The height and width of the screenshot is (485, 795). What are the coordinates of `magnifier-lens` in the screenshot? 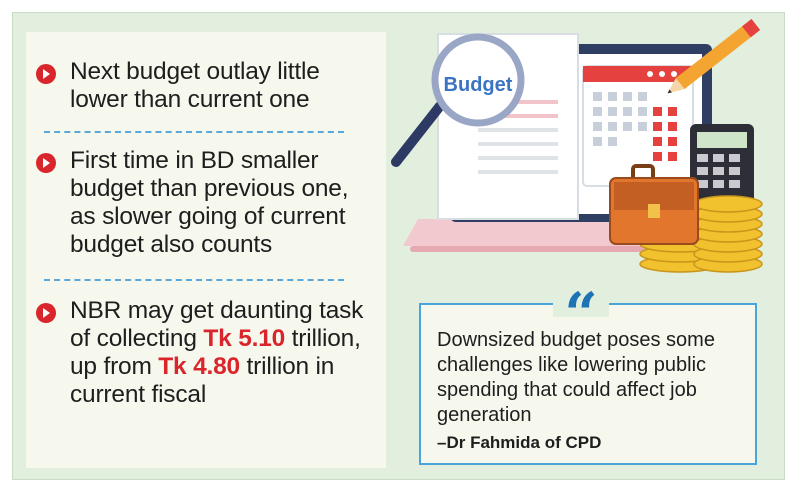 It's located at (478, 80).